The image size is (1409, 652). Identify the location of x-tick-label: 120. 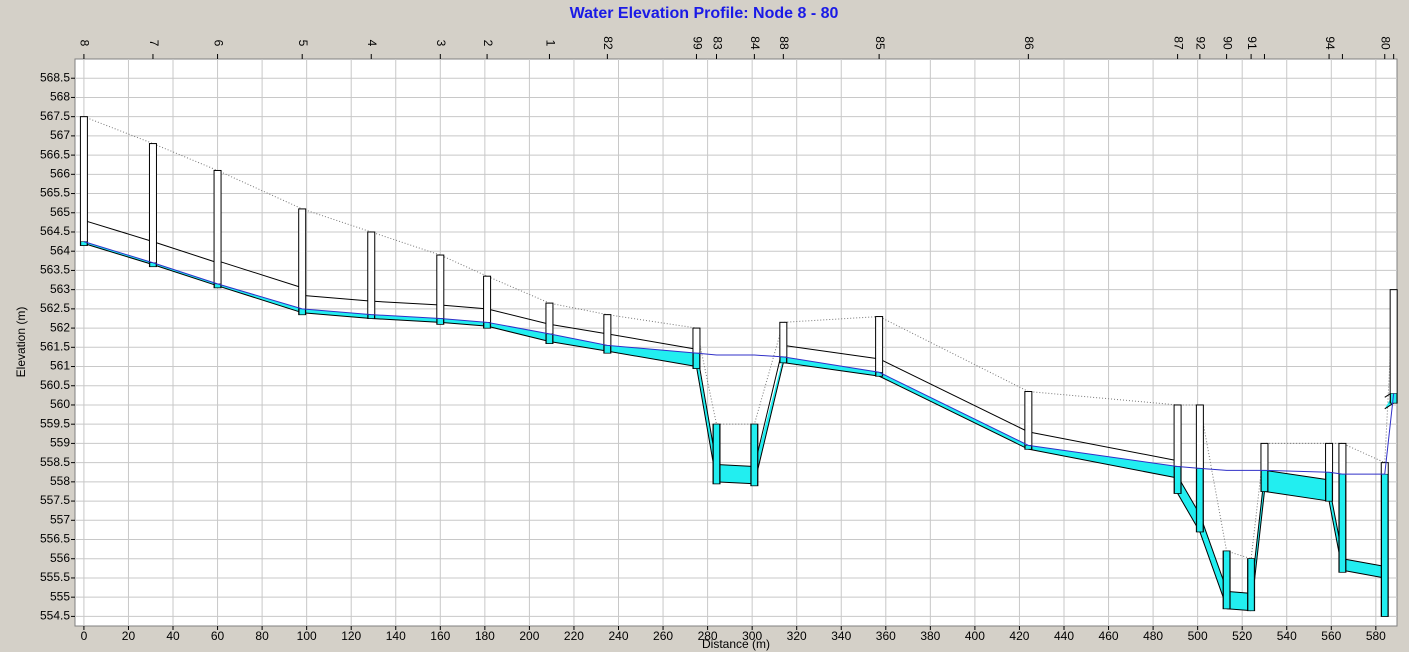
(351, 636).